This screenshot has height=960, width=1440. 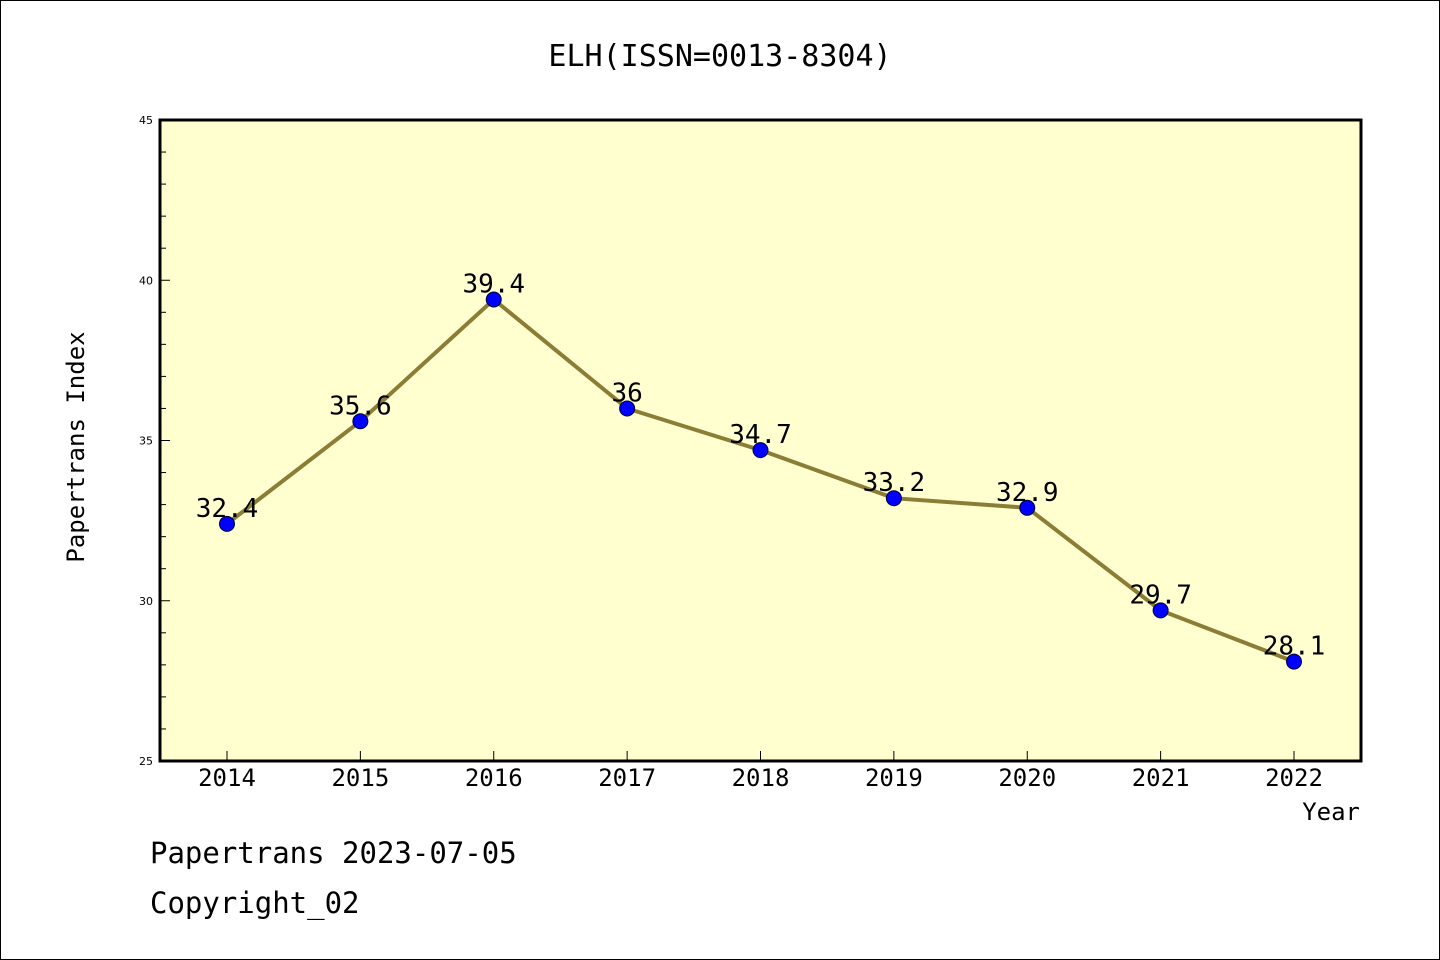 What do you see at coordinates (1027, 778) in the screenshot?
I see `x-tick-label: 2020` at bounding box center [1027, 778].